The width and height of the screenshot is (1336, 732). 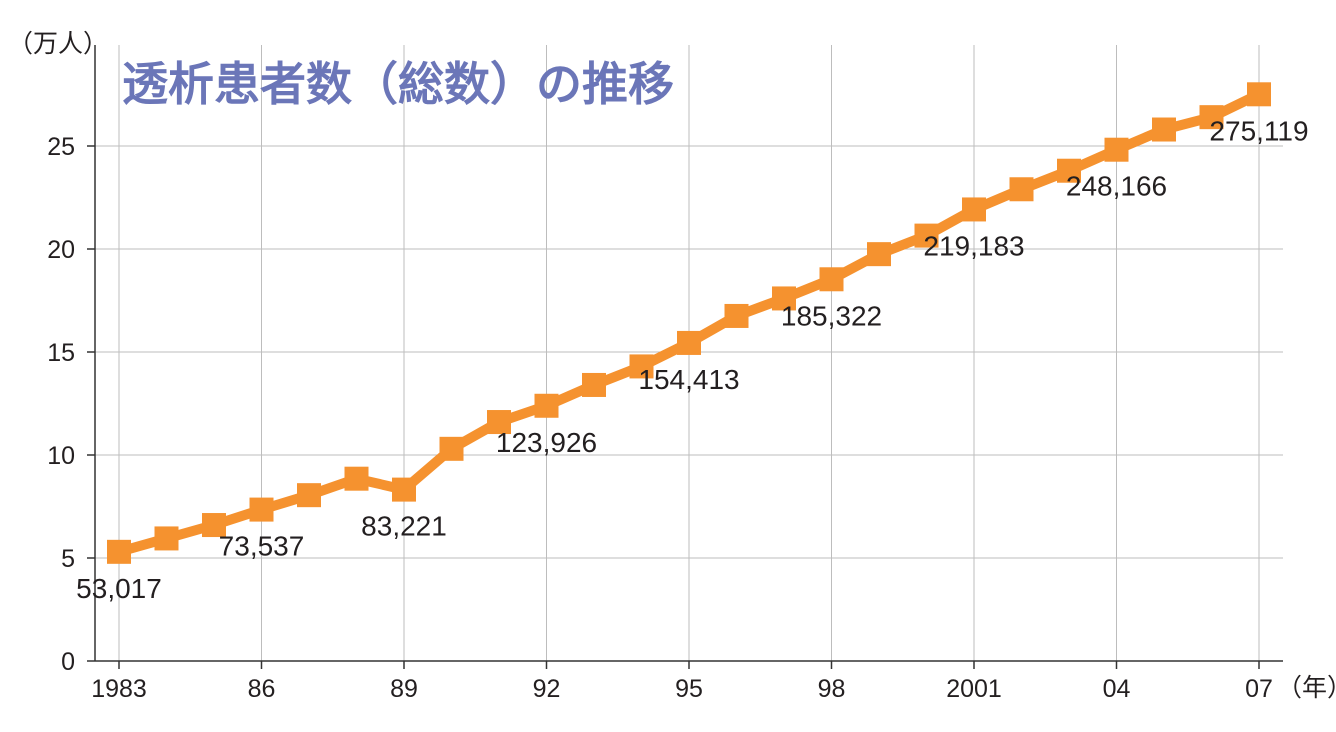 I want to click on y-tick-labels: 0 5 10 15 20 25, so click(x=61, y=404).